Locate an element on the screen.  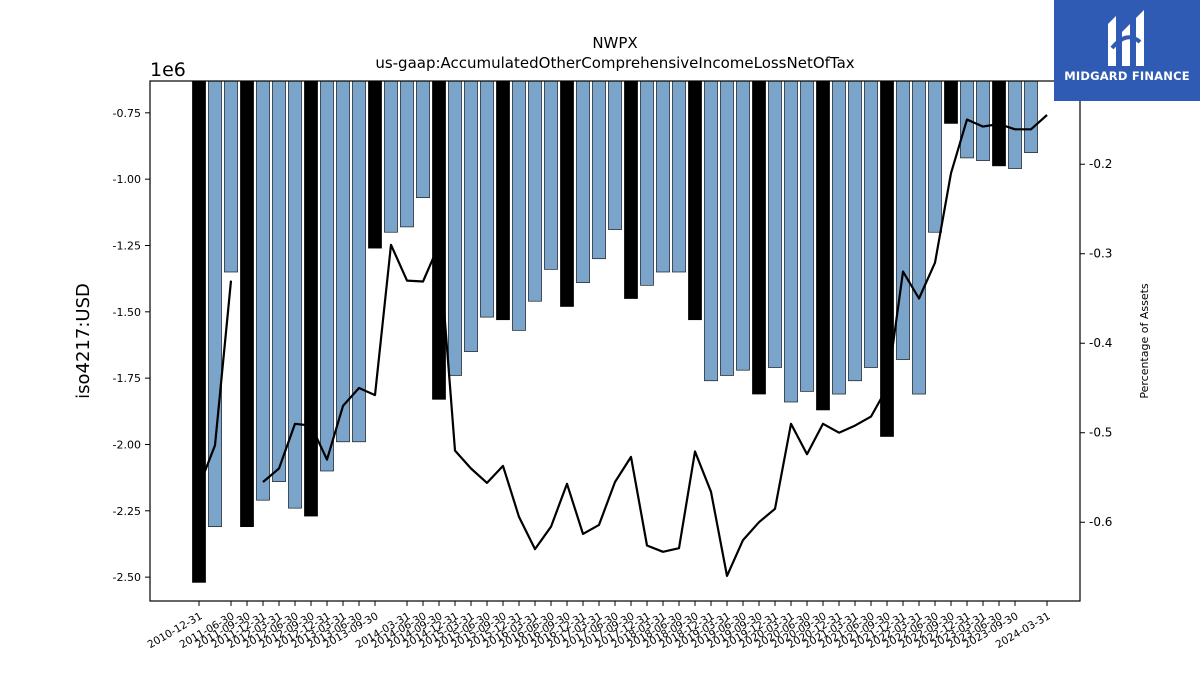
y-tick-label: -1.25 is located at coordinates (127, 245).